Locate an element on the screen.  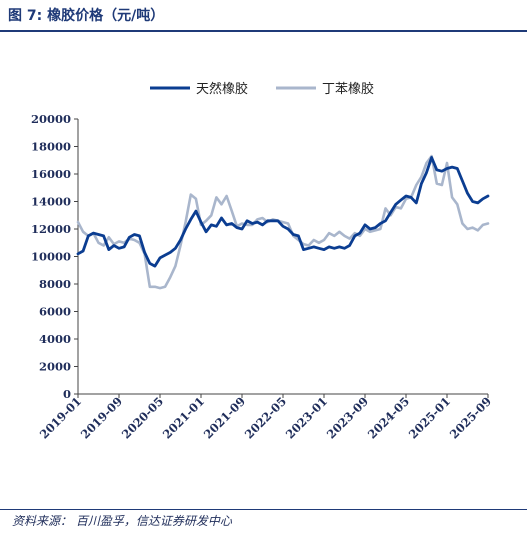
source-note: 资料来源： 百川盈孚，信达证券研发中心 is located at coordinates (122, 521).